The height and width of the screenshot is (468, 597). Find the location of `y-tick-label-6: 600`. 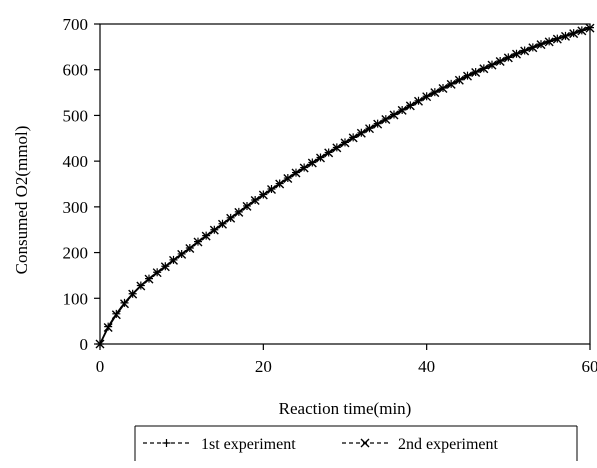

y-tick-label-6: 600 is located at coordinates (76, 70).